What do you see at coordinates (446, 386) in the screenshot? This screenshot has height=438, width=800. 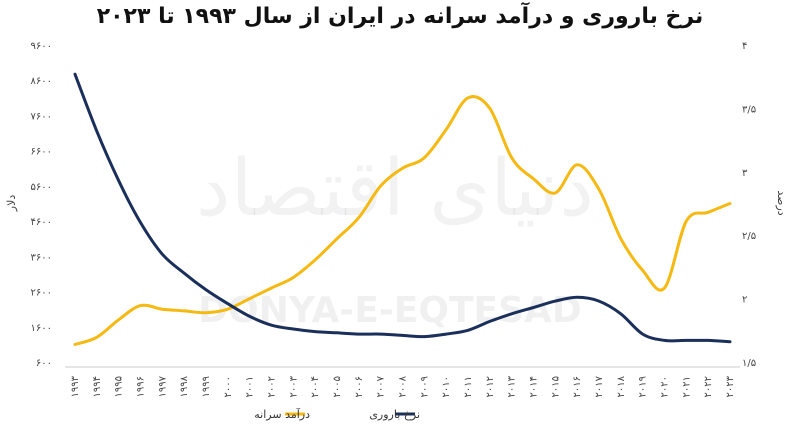 I see `x-axis-tick-label: ۲۰۱۰` at bounding box center [446, 386].